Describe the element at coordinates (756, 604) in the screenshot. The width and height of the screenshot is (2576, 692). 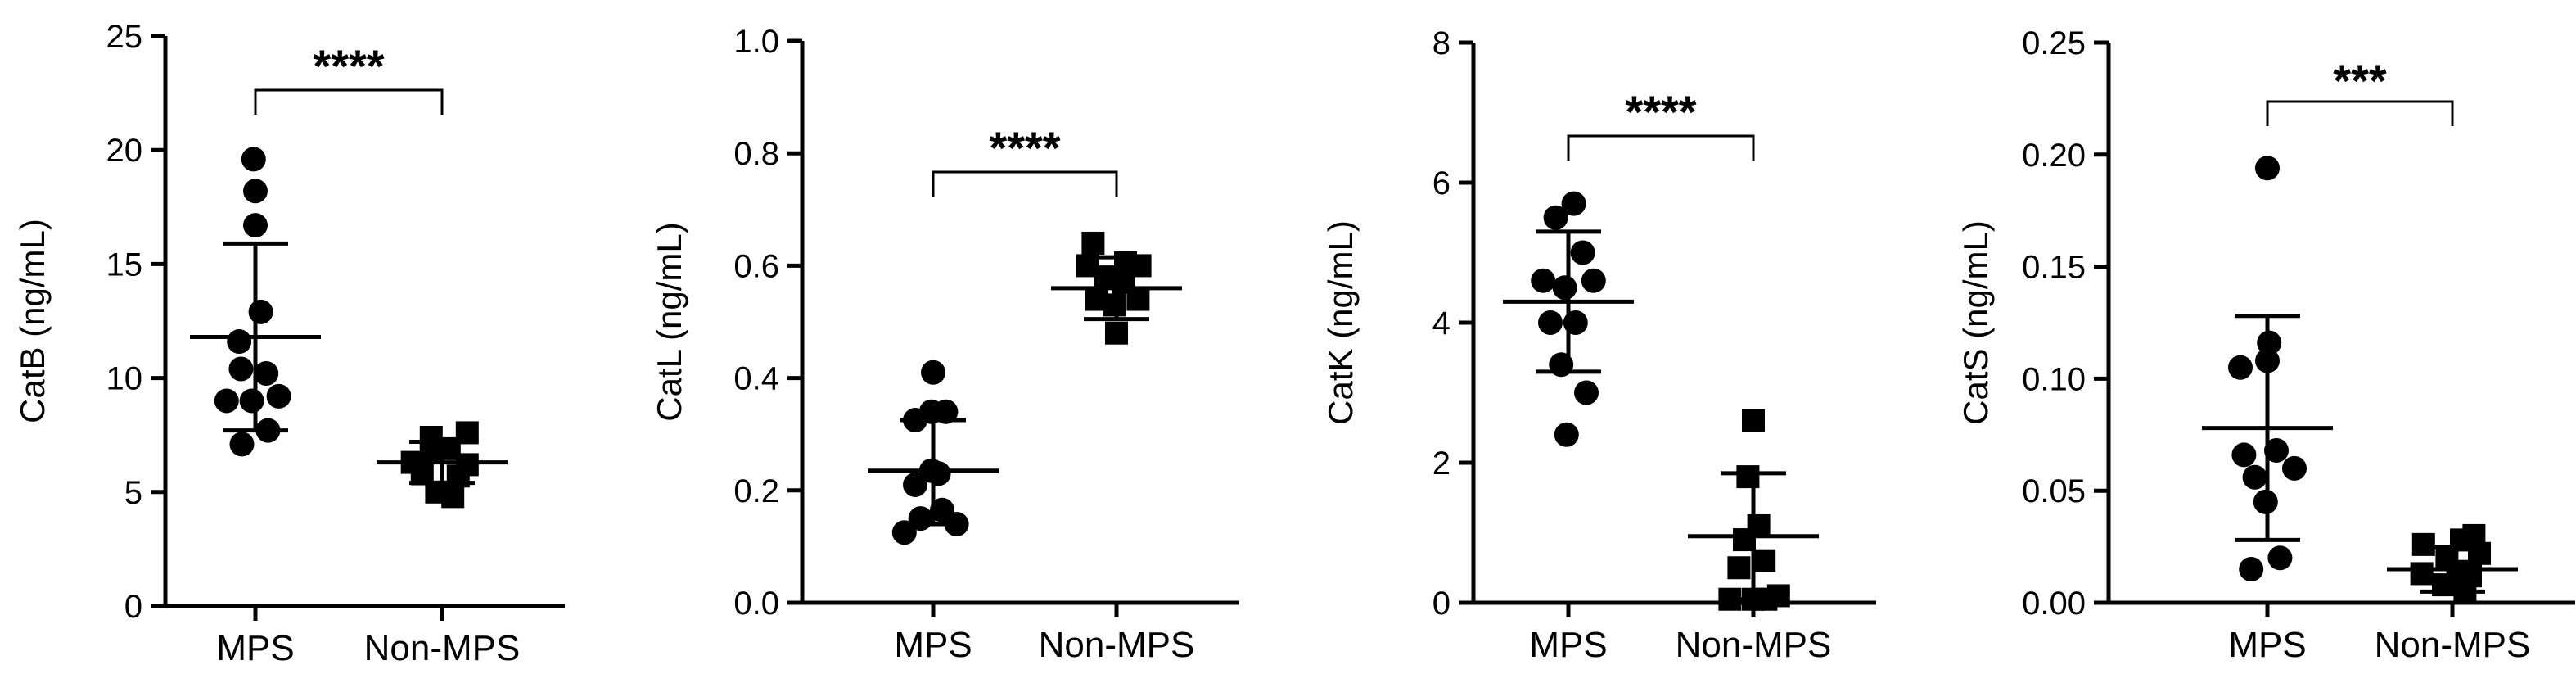
I see `y-tick-label: 0.0` at that location.